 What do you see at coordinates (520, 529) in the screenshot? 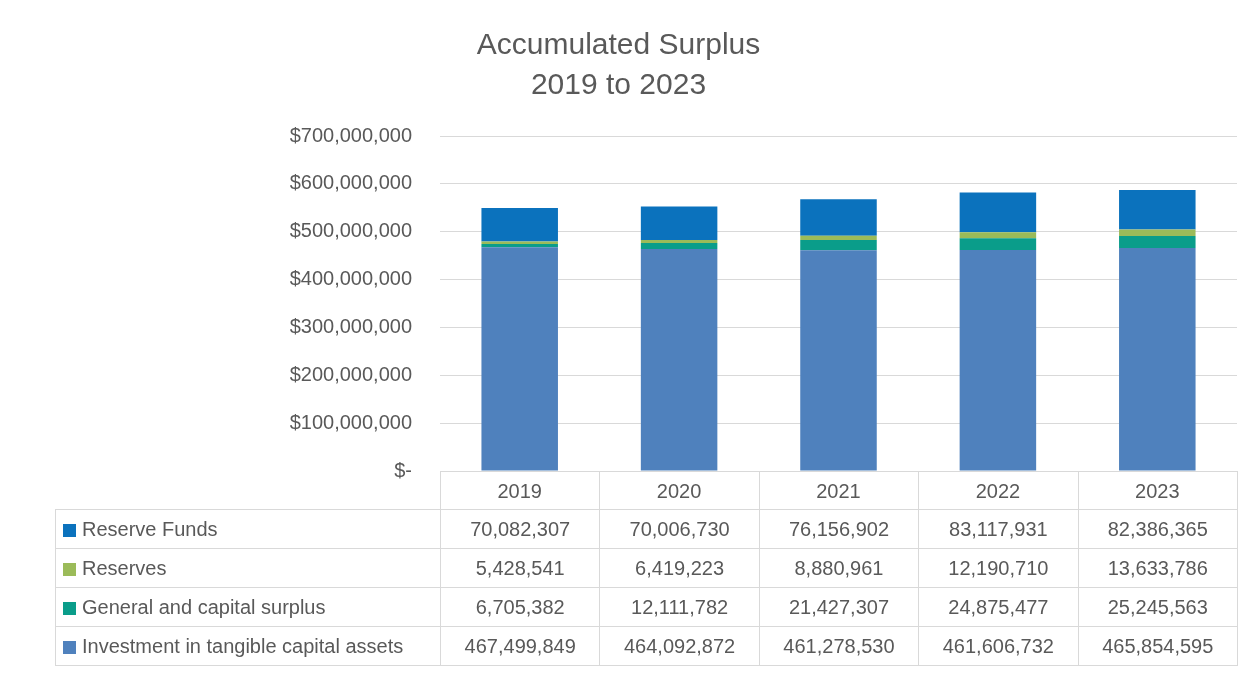
I see `data-label: 70,082,307` at bounding box center [520, 529].